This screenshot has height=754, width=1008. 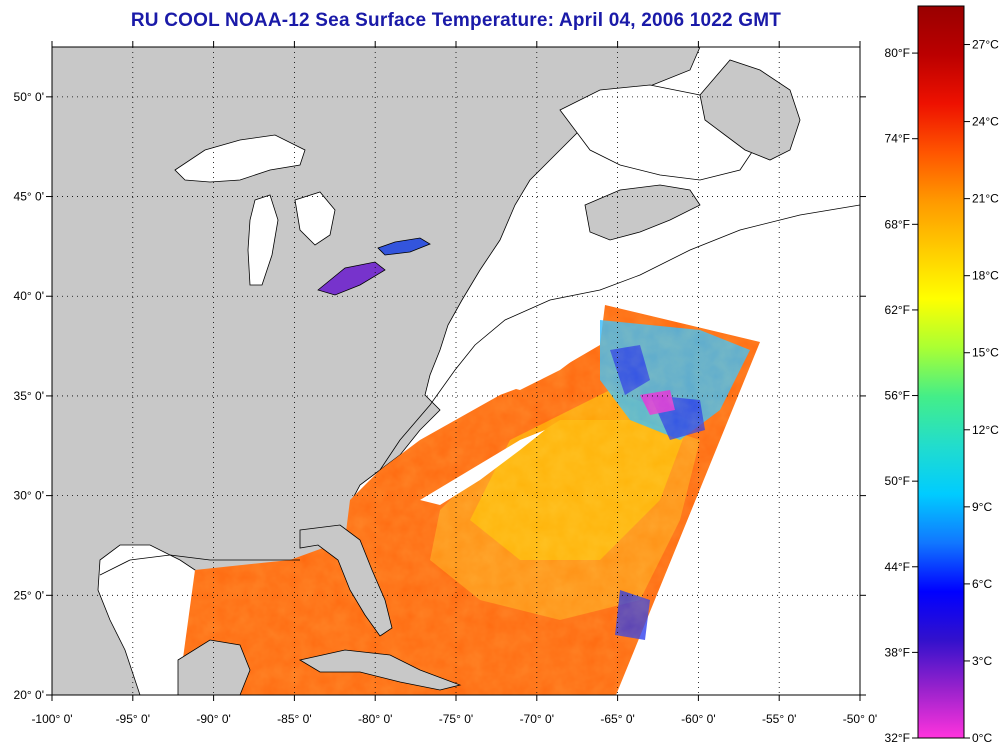 I want to click on colorbar-f-label: 74°F, so click(x=897, y=139).